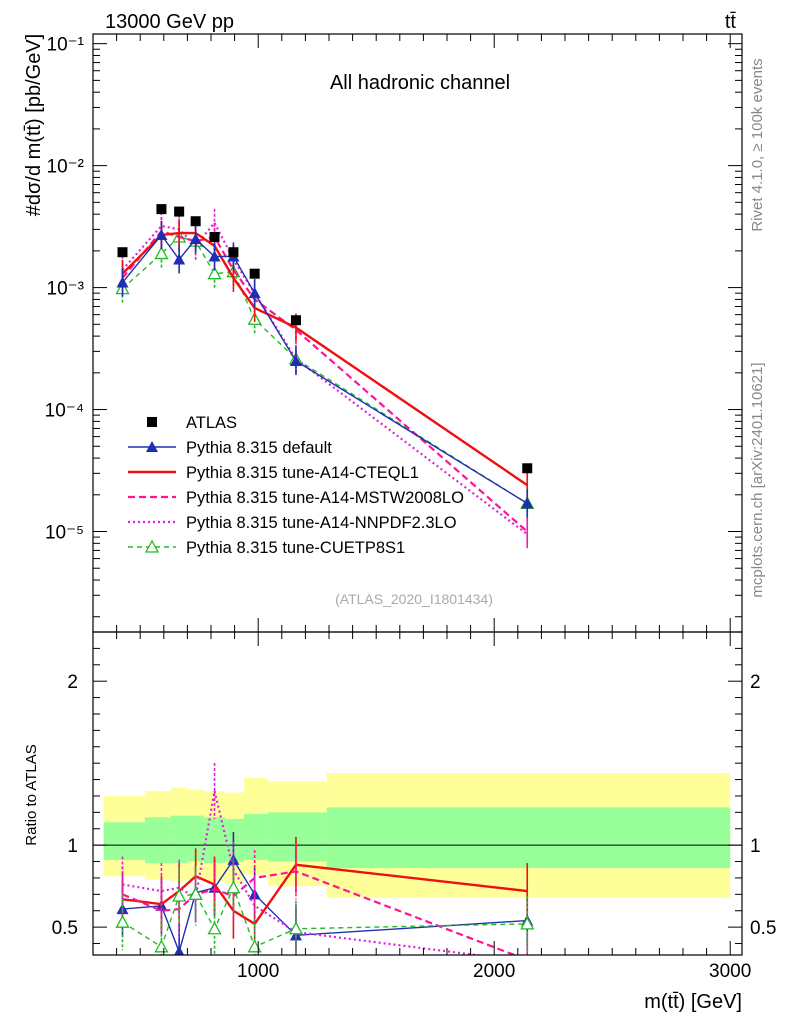 Image resolution: width=786 pixels, height=1024 pixels. I want to click on ratio-y-tick-label-right: 2, so click(755, 682).